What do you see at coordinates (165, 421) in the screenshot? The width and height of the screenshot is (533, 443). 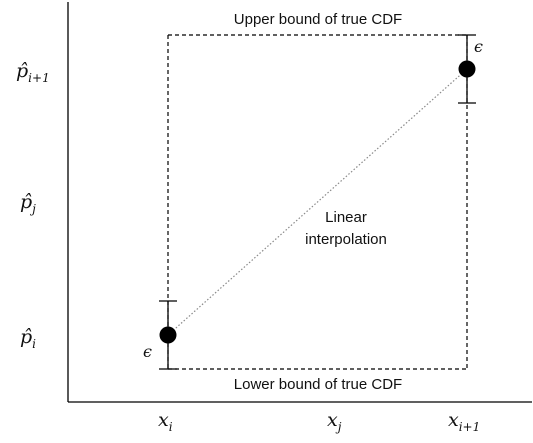 I see `x-label-x-i: xi` at bounding box center [165, 421].